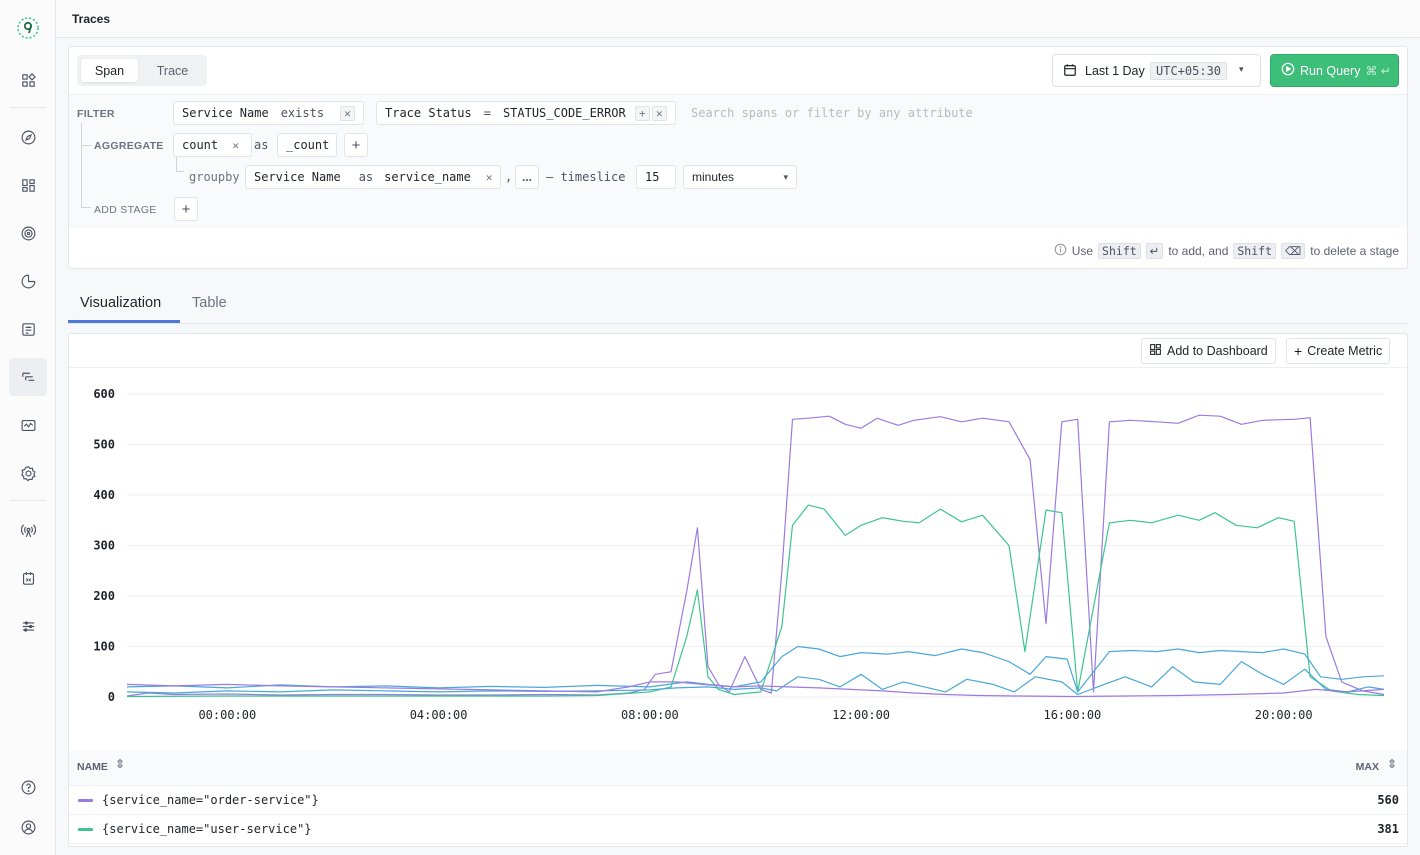 The image size is (1420, 855). Describe the element at coordinates (650, 715) in the screenshot. I see `x-tick-label: 08:00:00` at that location.